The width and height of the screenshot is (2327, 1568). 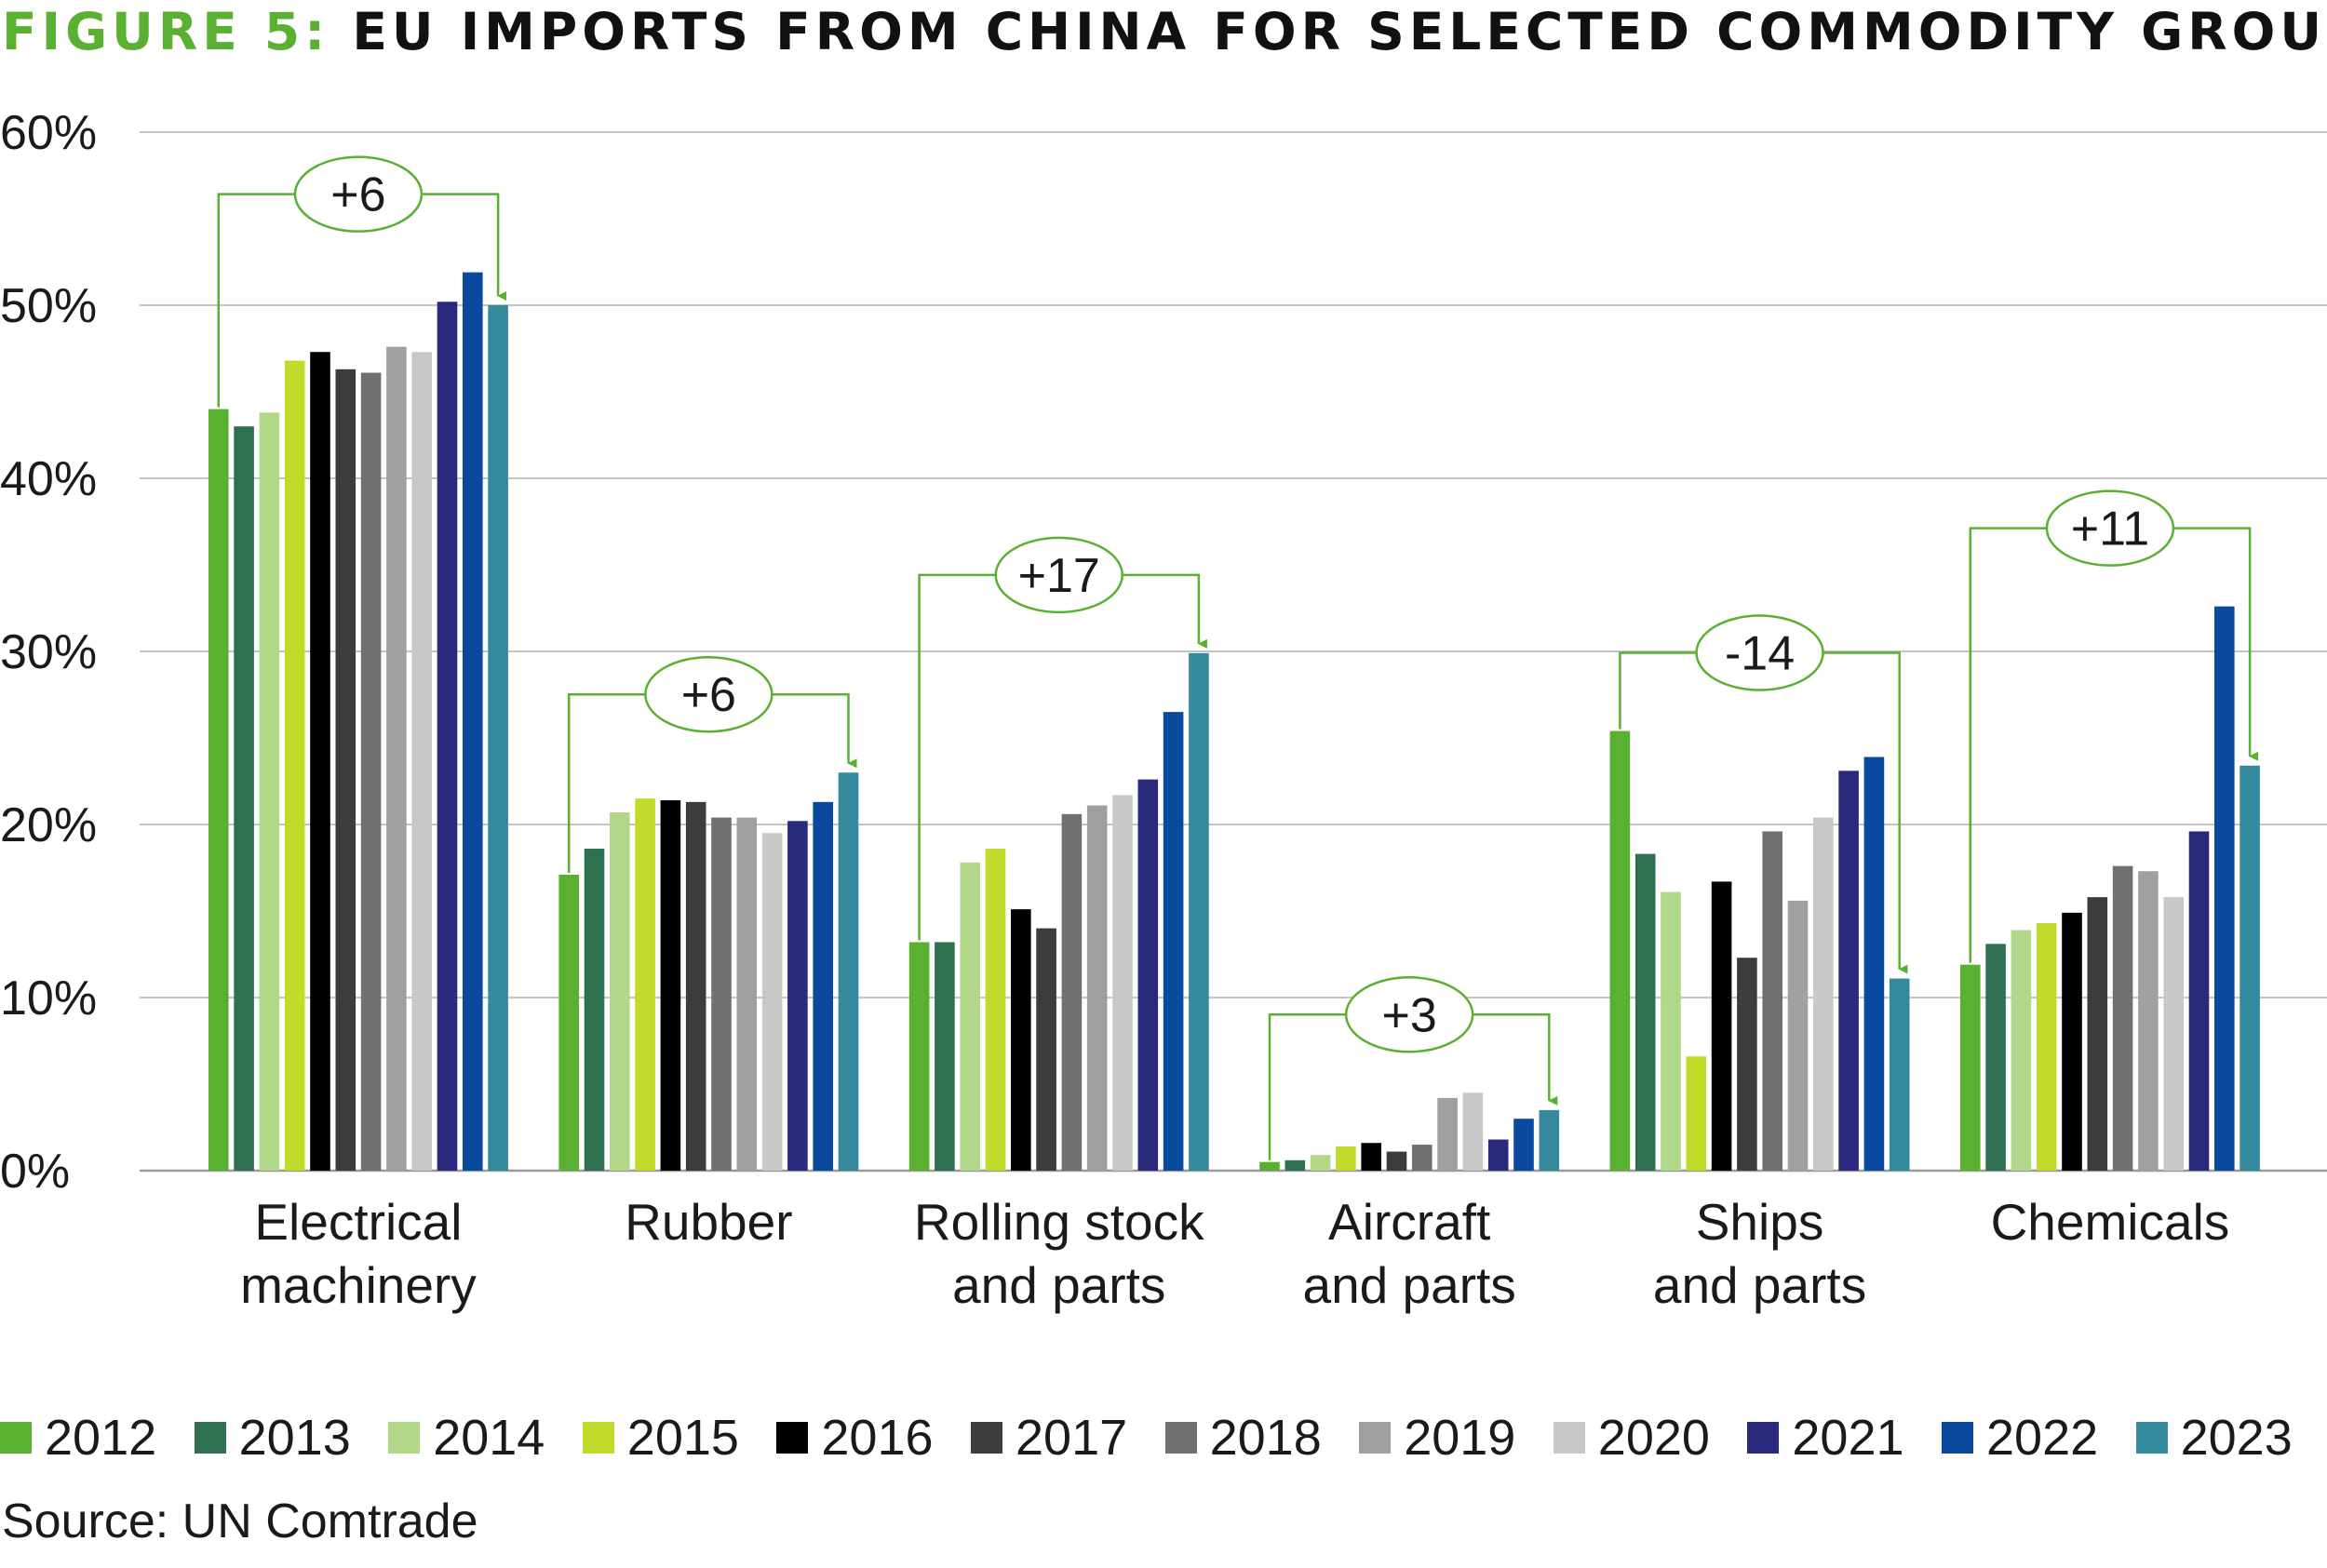 I want to click on legend-item-2020: 2020, so click(x=1631, y=1437).